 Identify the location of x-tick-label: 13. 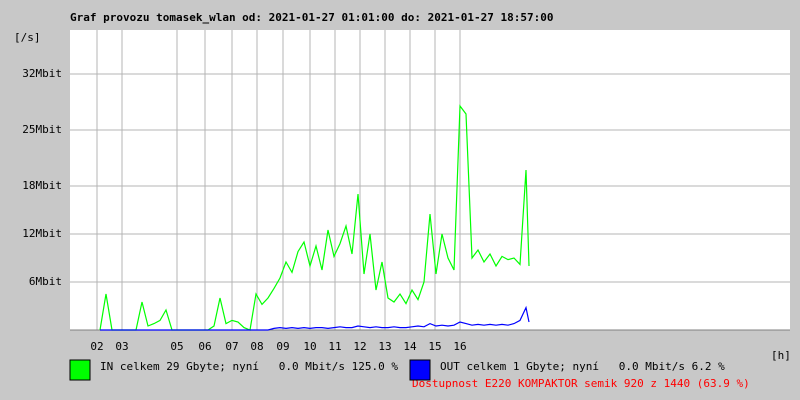
(384, 346).